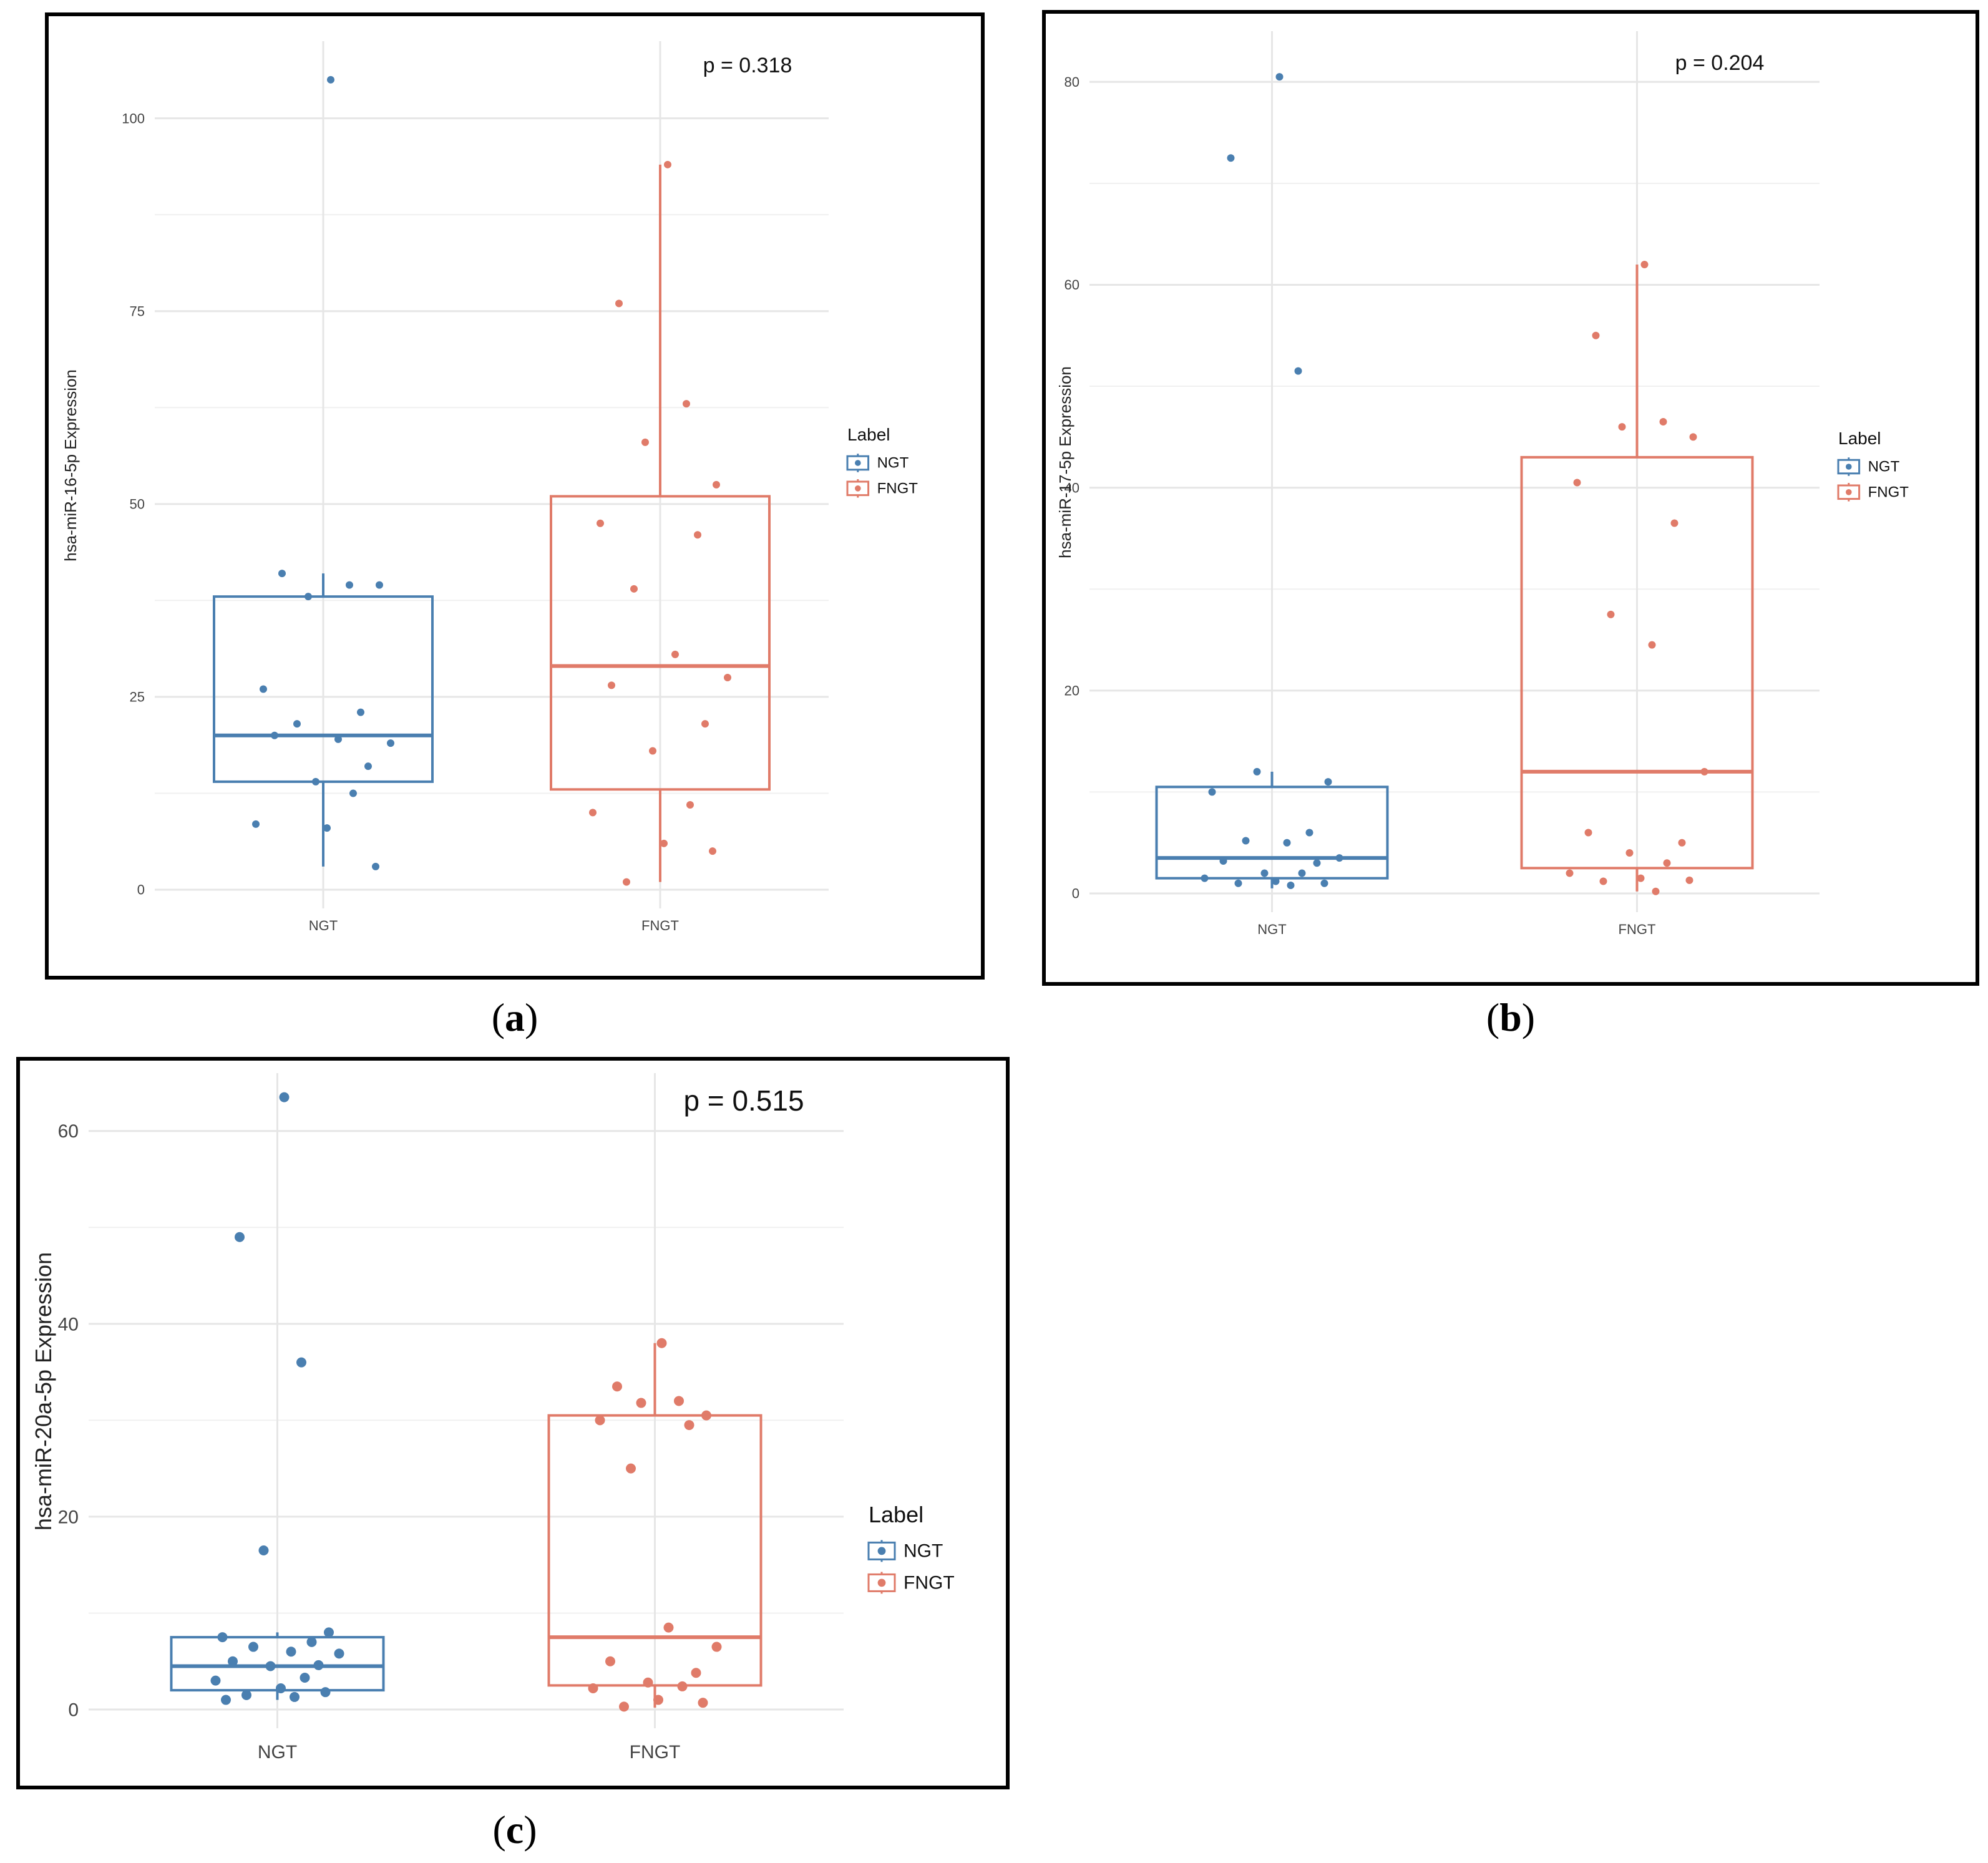 This screenshot has height=1863, width=1988. Describe the element at coordinates (68, 1131) in the screenshot. I see `y-tick-label: 60` at that location.